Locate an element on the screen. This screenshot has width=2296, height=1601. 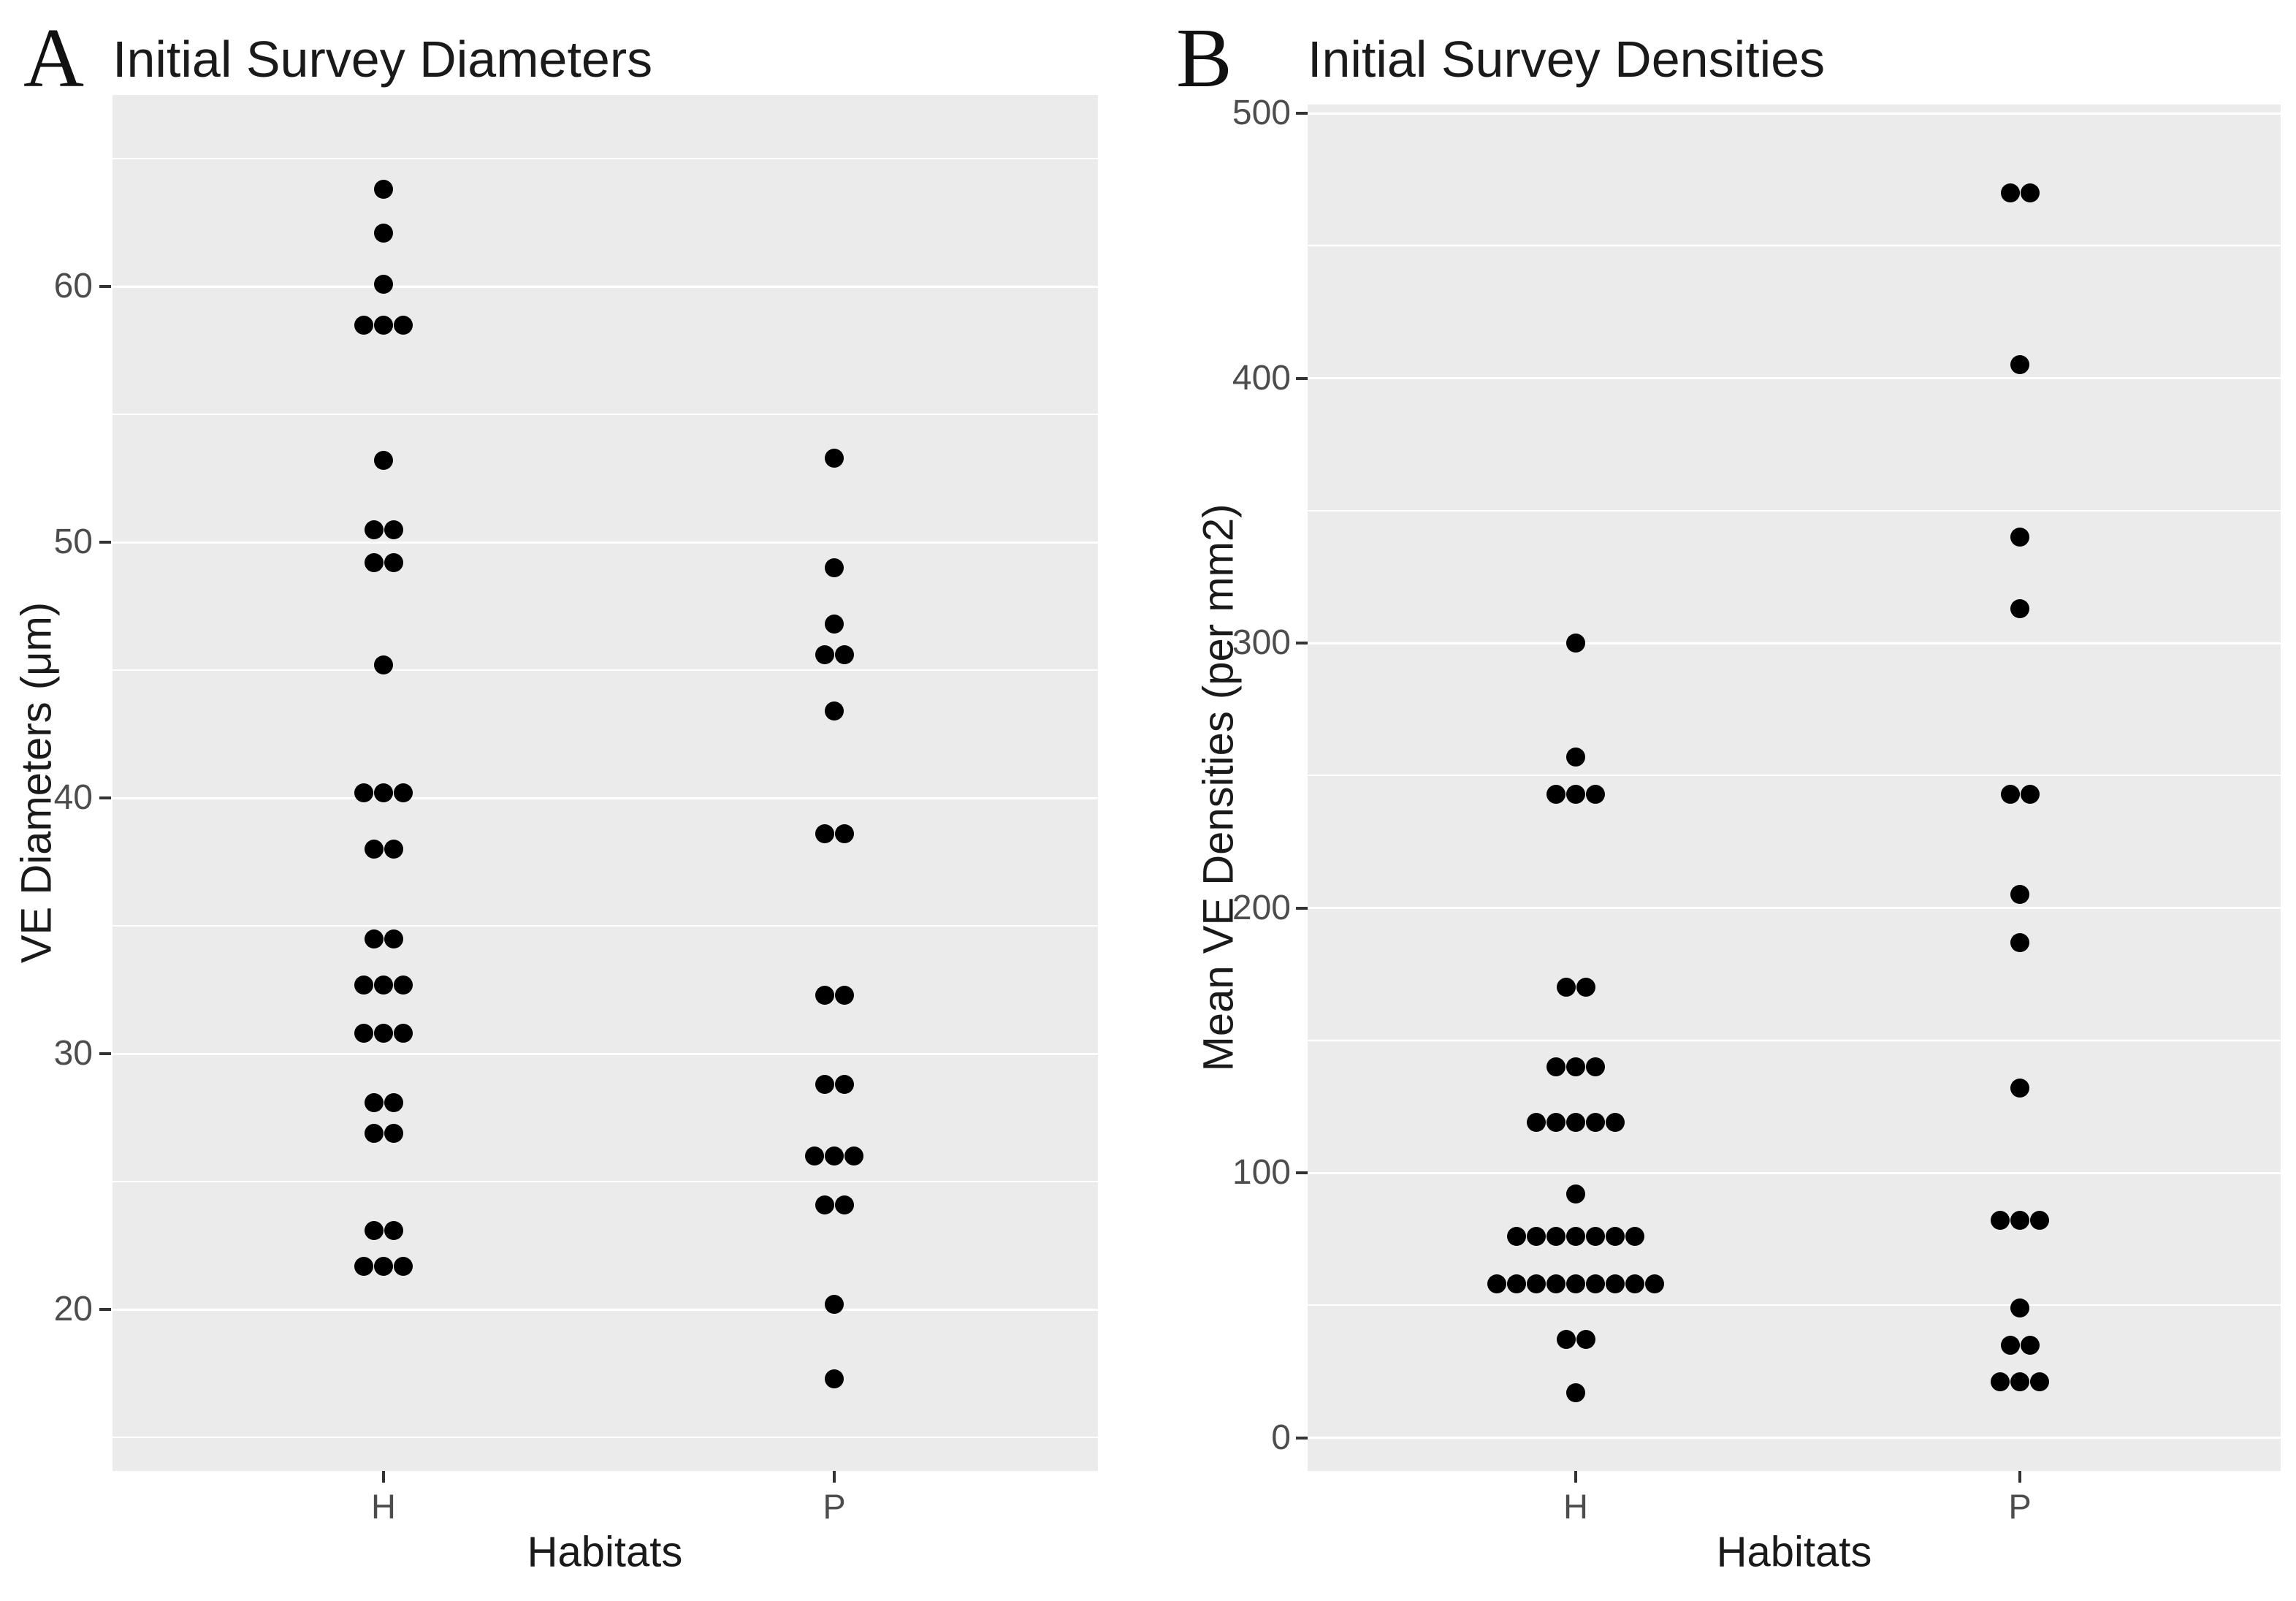
y-tick-label: 40 is located at coordinates (73, 797).